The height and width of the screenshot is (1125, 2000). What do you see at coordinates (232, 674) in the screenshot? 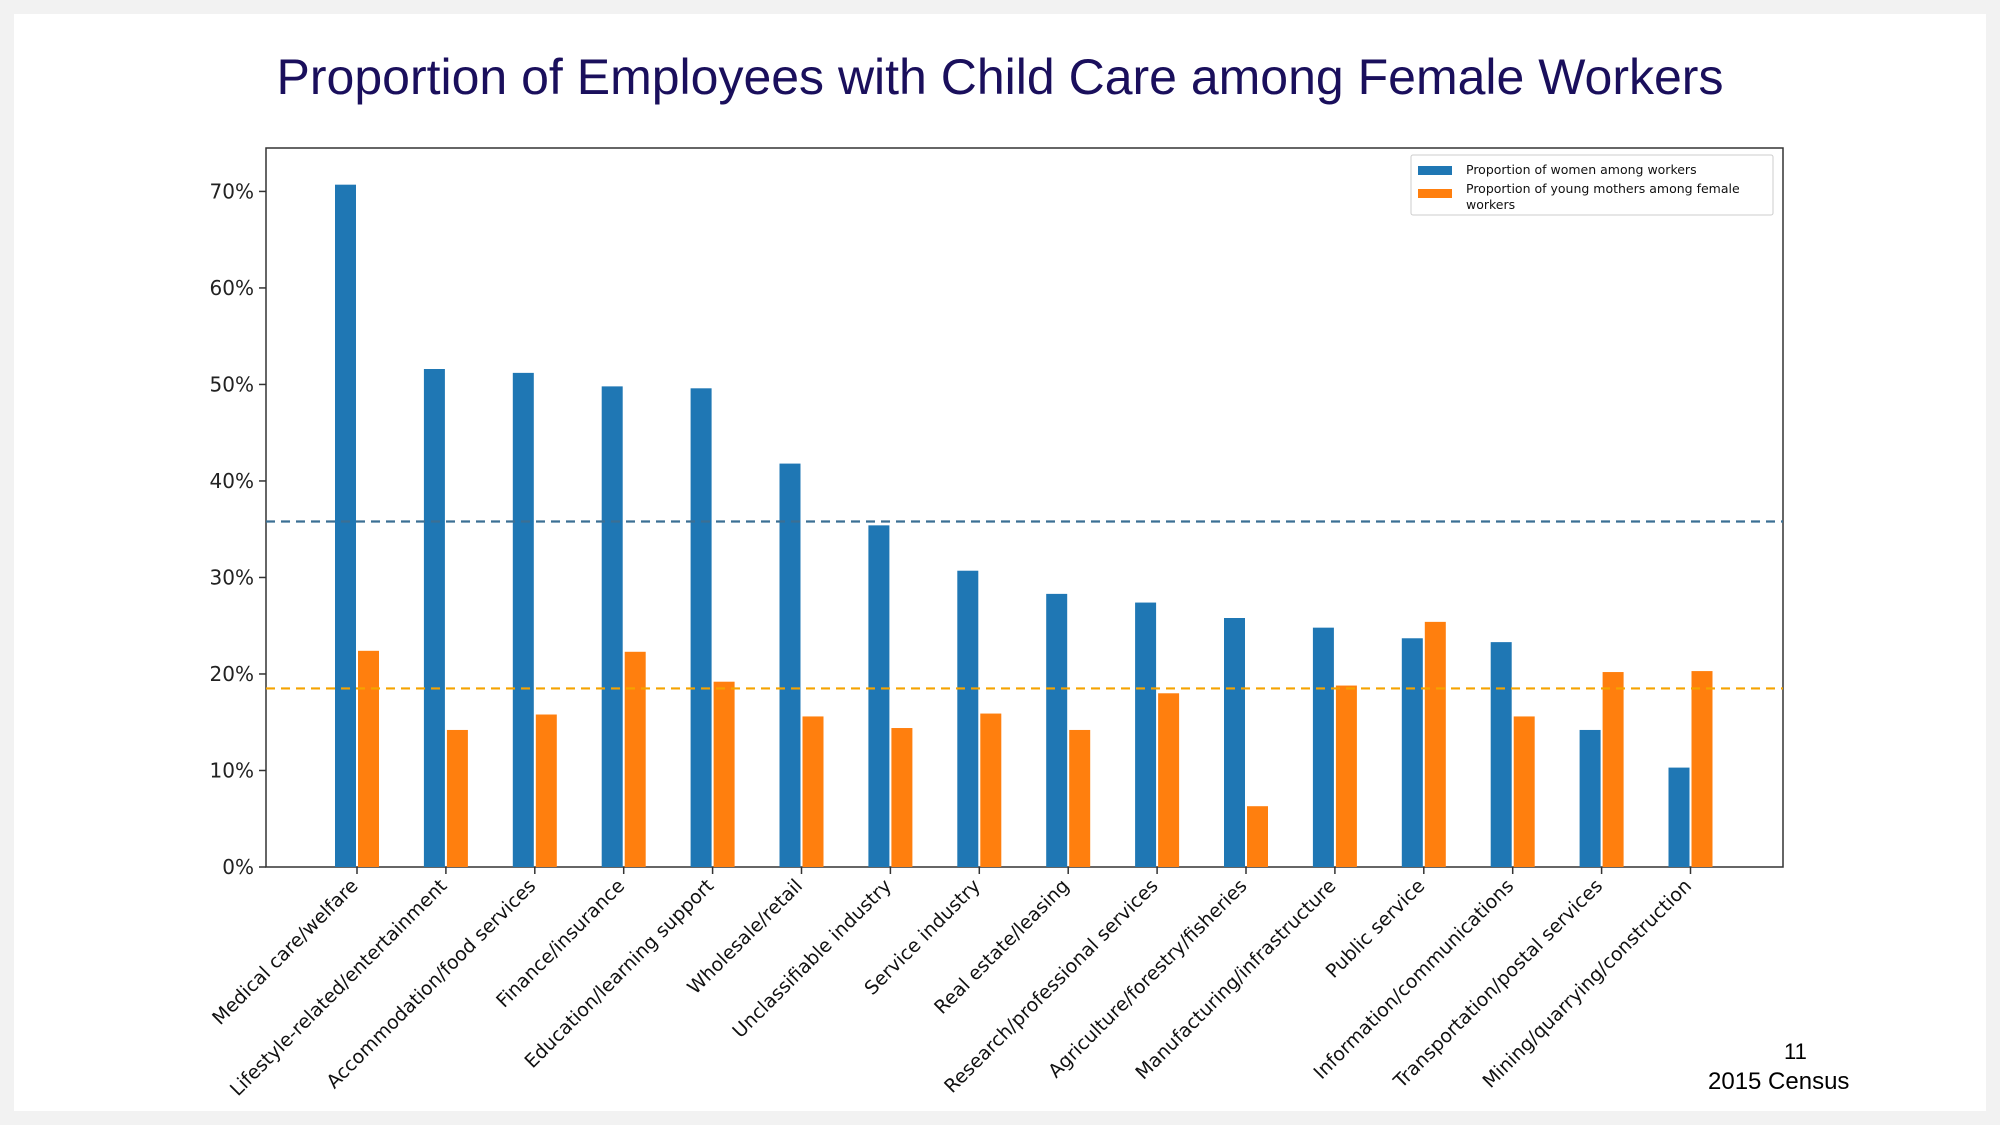
I see `y-tick-label: 20%` at bounding box center [232, 674].